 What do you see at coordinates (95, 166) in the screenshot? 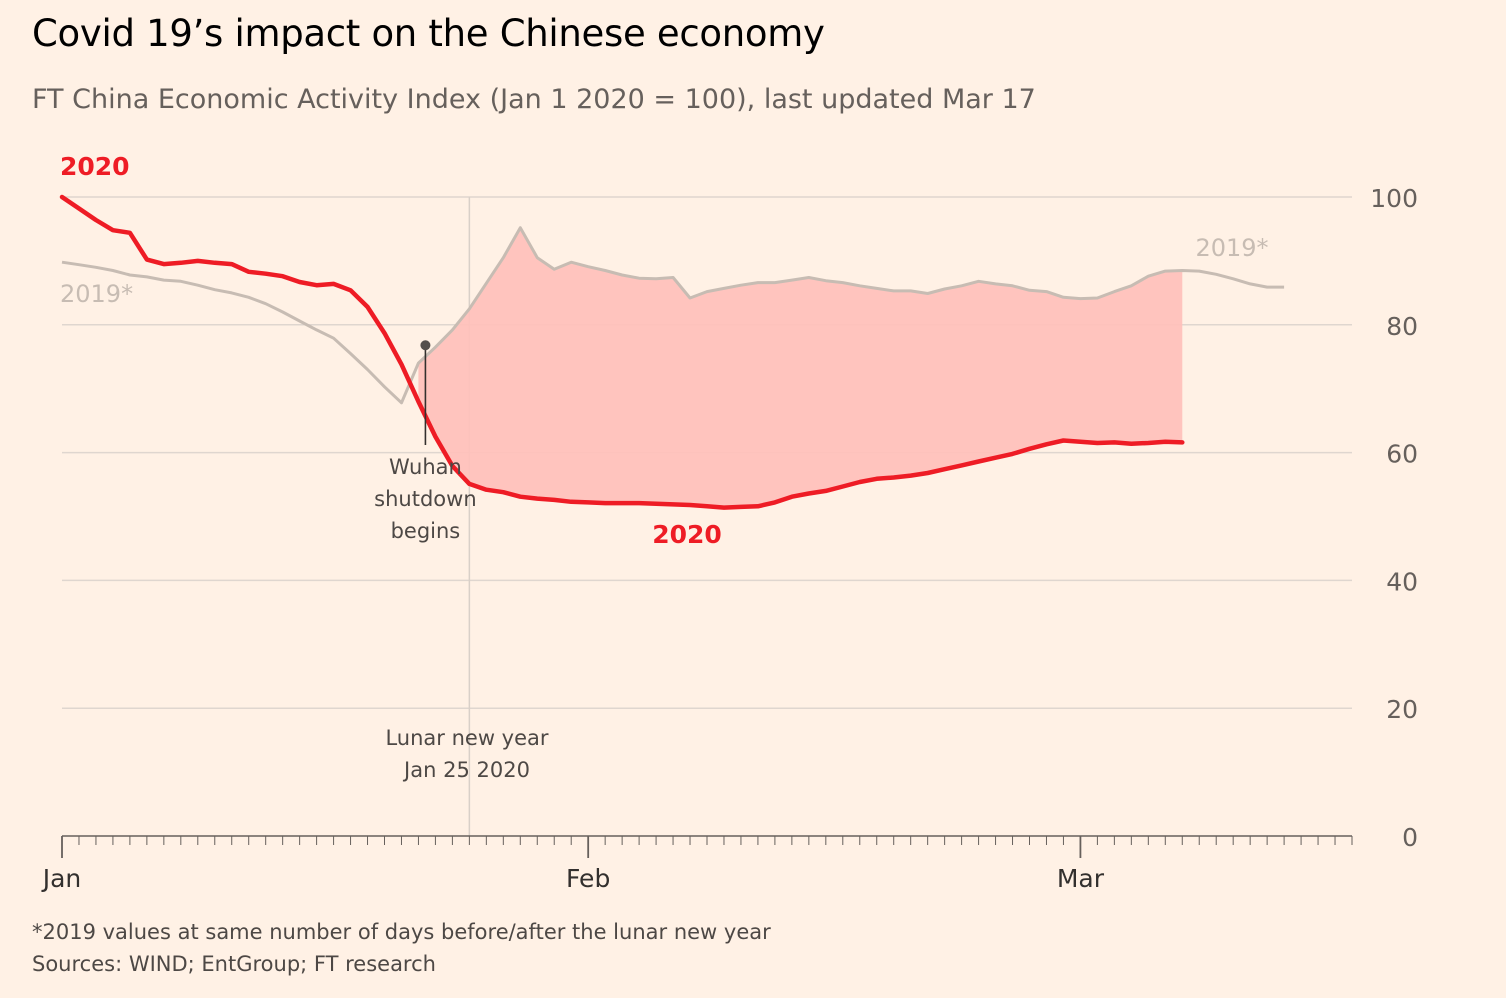
I see `series-label-2020-start: 2020` at bounding box center [95, 166].